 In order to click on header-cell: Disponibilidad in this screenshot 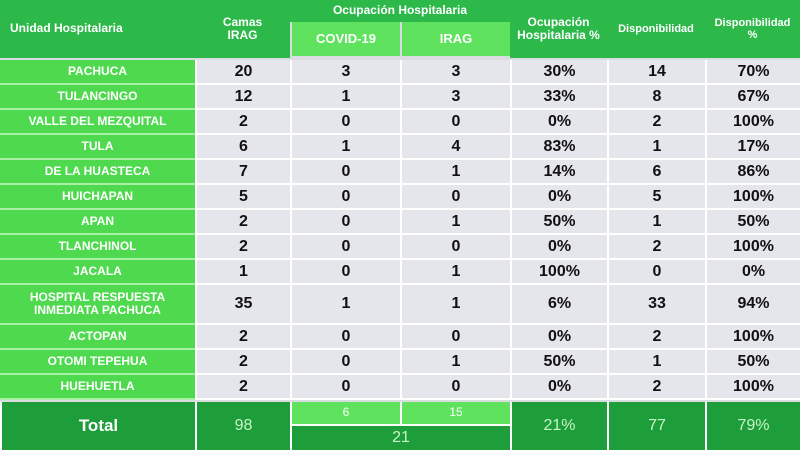, I will do `click(656, 29)`.